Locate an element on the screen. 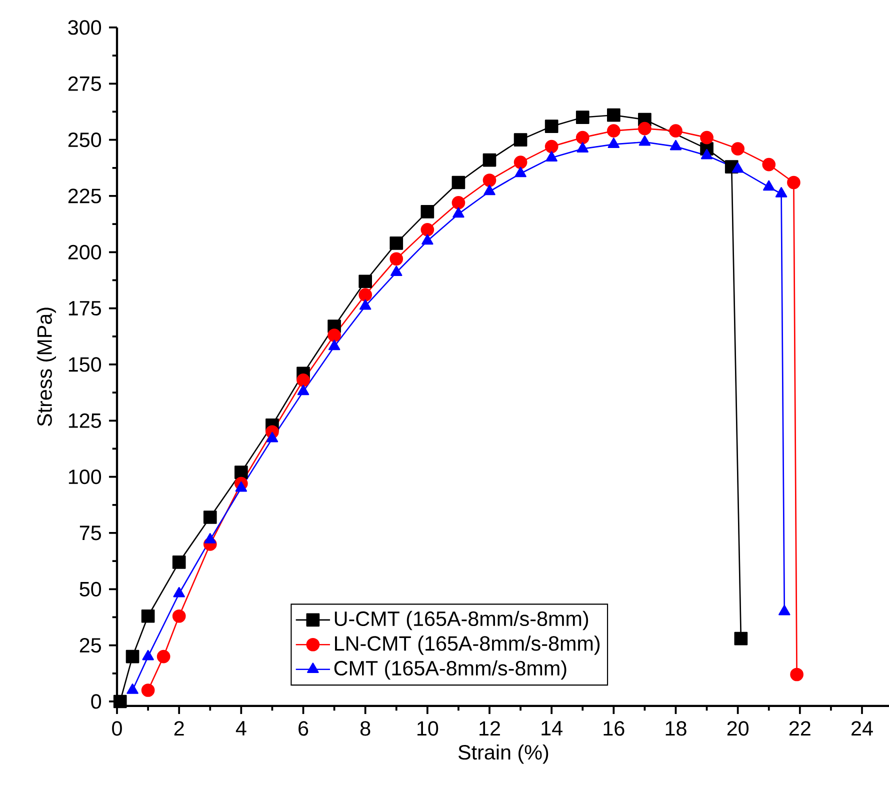 This screenshot has width=889, height=785. x-tick-label: 24 is located at coordinates (862, 728).